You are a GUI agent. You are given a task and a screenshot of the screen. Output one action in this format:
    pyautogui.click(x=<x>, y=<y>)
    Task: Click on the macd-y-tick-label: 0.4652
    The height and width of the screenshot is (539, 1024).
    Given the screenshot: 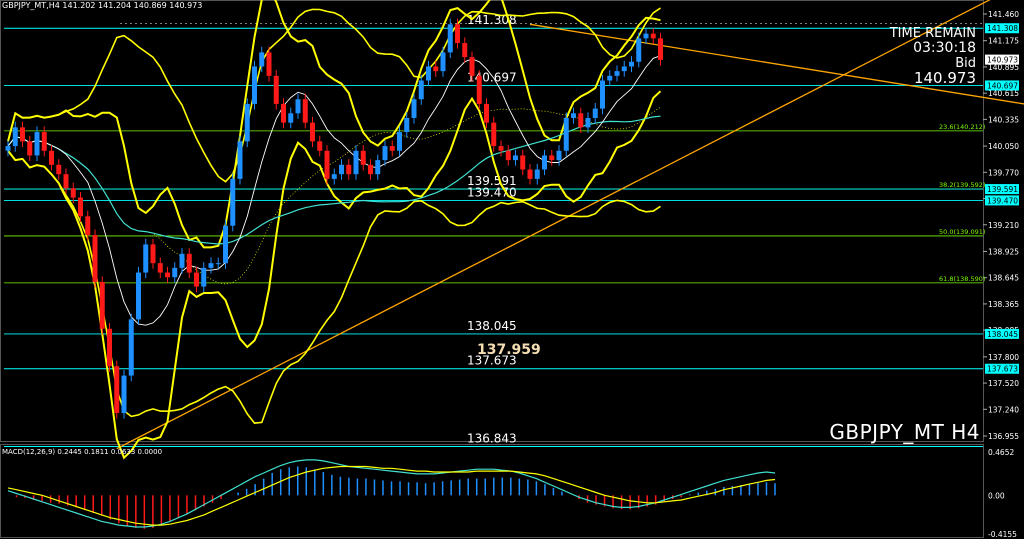 What is the action you would take?
    pyautogui.click(x=1001, y=452)
    